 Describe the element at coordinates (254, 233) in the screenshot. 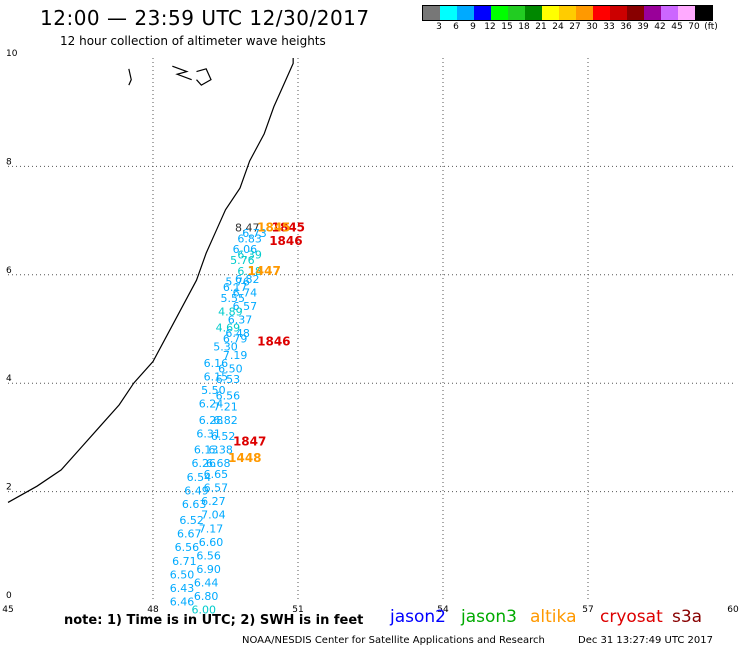

I see `swh-value-label: 6.73` at that location.